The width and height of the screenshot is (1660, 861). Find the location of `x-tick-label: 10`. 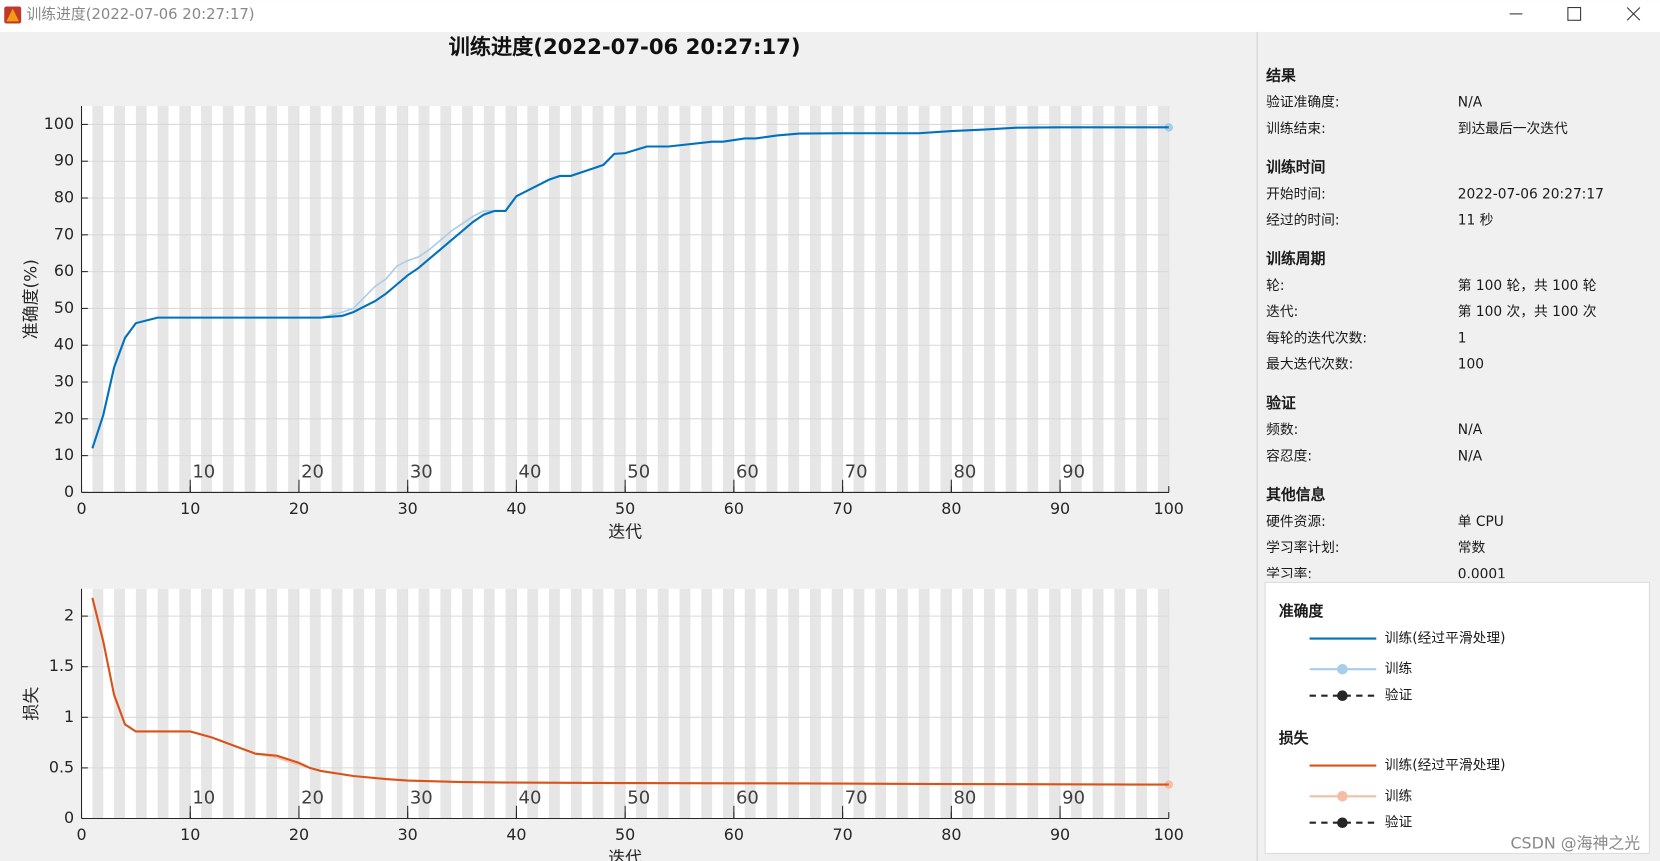

x-tick-label: 10 is located at coordinates (190, 834).